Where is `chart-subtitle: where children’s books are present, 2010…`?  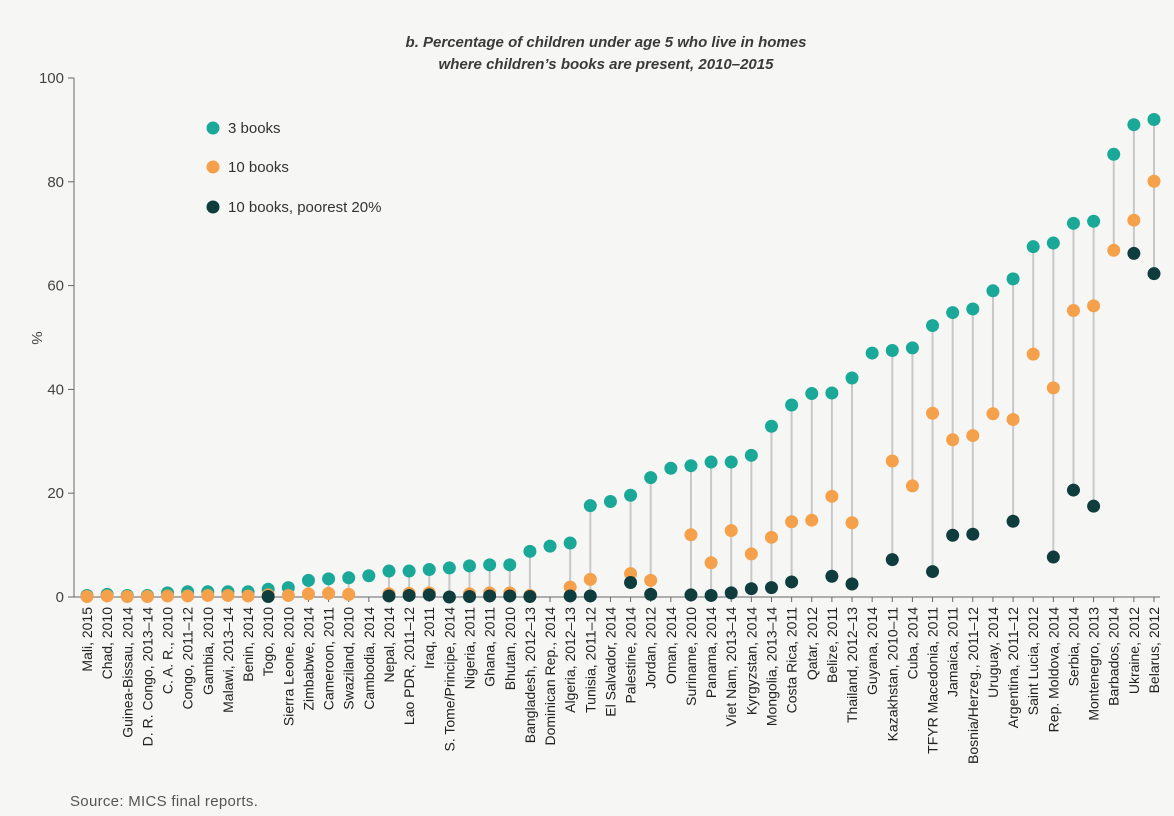 chart-subtitle: where children’s books are present, 2010… is located at coordinates (607, 64).